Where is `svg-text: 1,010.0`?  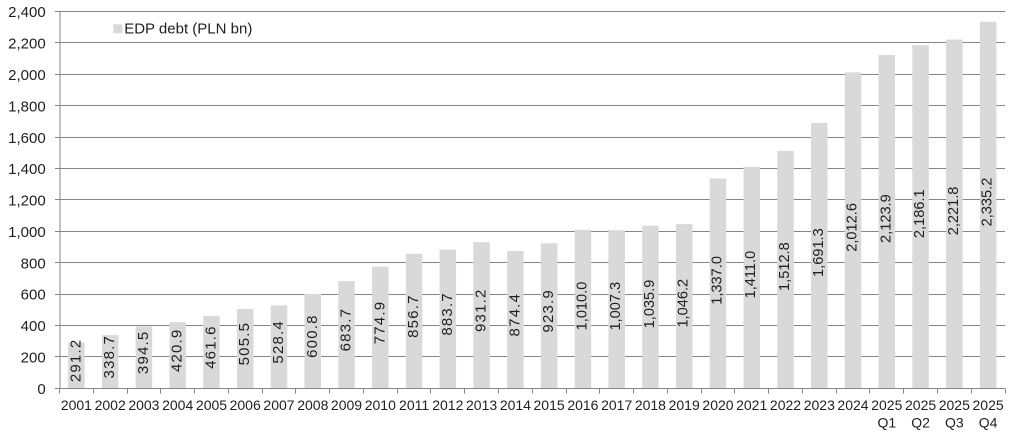 svg-text: 1,010.0 is located at coordinates (582, 306).